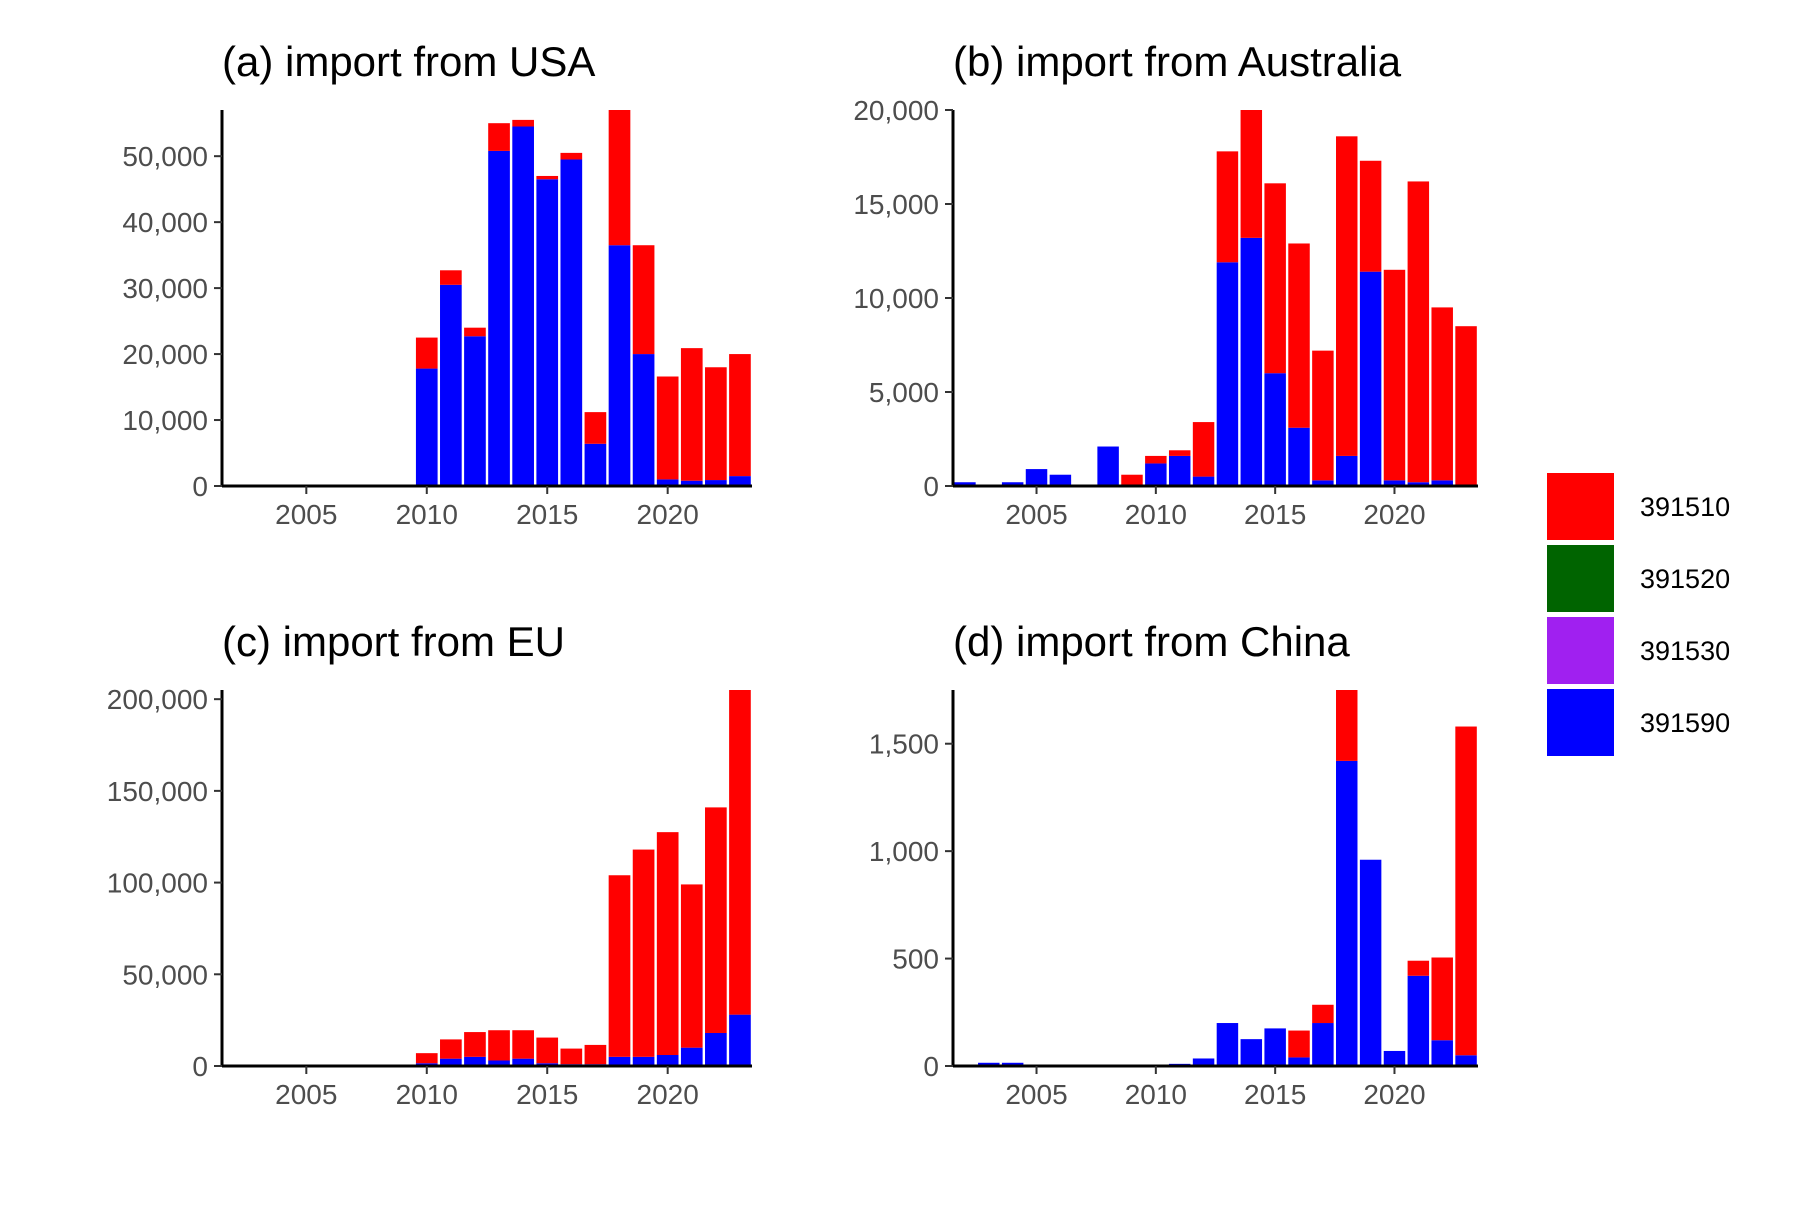 The height and width of the screenshot is (1205, 1800). I want to click on y-tick-label: 1,500, so click(904, 744).